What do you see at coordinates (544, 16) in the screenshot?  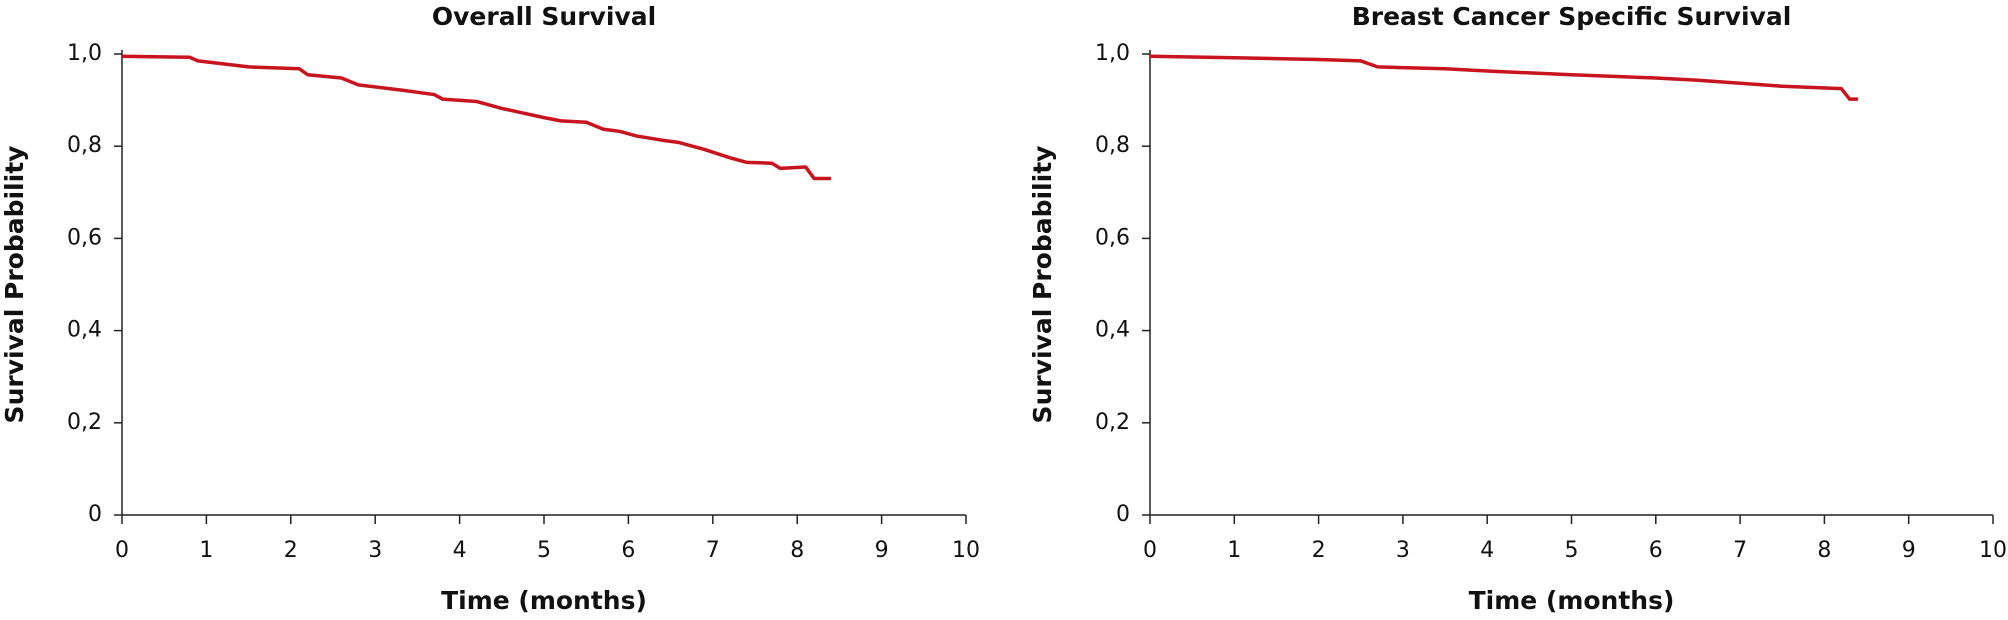 I see `chart-title: Overall Survival` at bounding box center [544, 16].